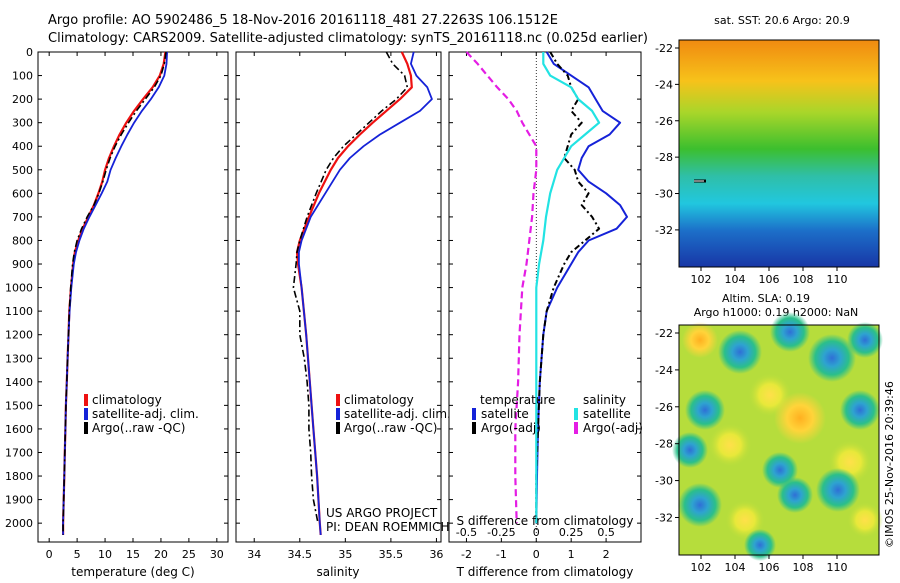  What do you see at coordinates (345, 554) in the screenshot?
I see `x-tick-label: 35` at bounding box center [345, 554].